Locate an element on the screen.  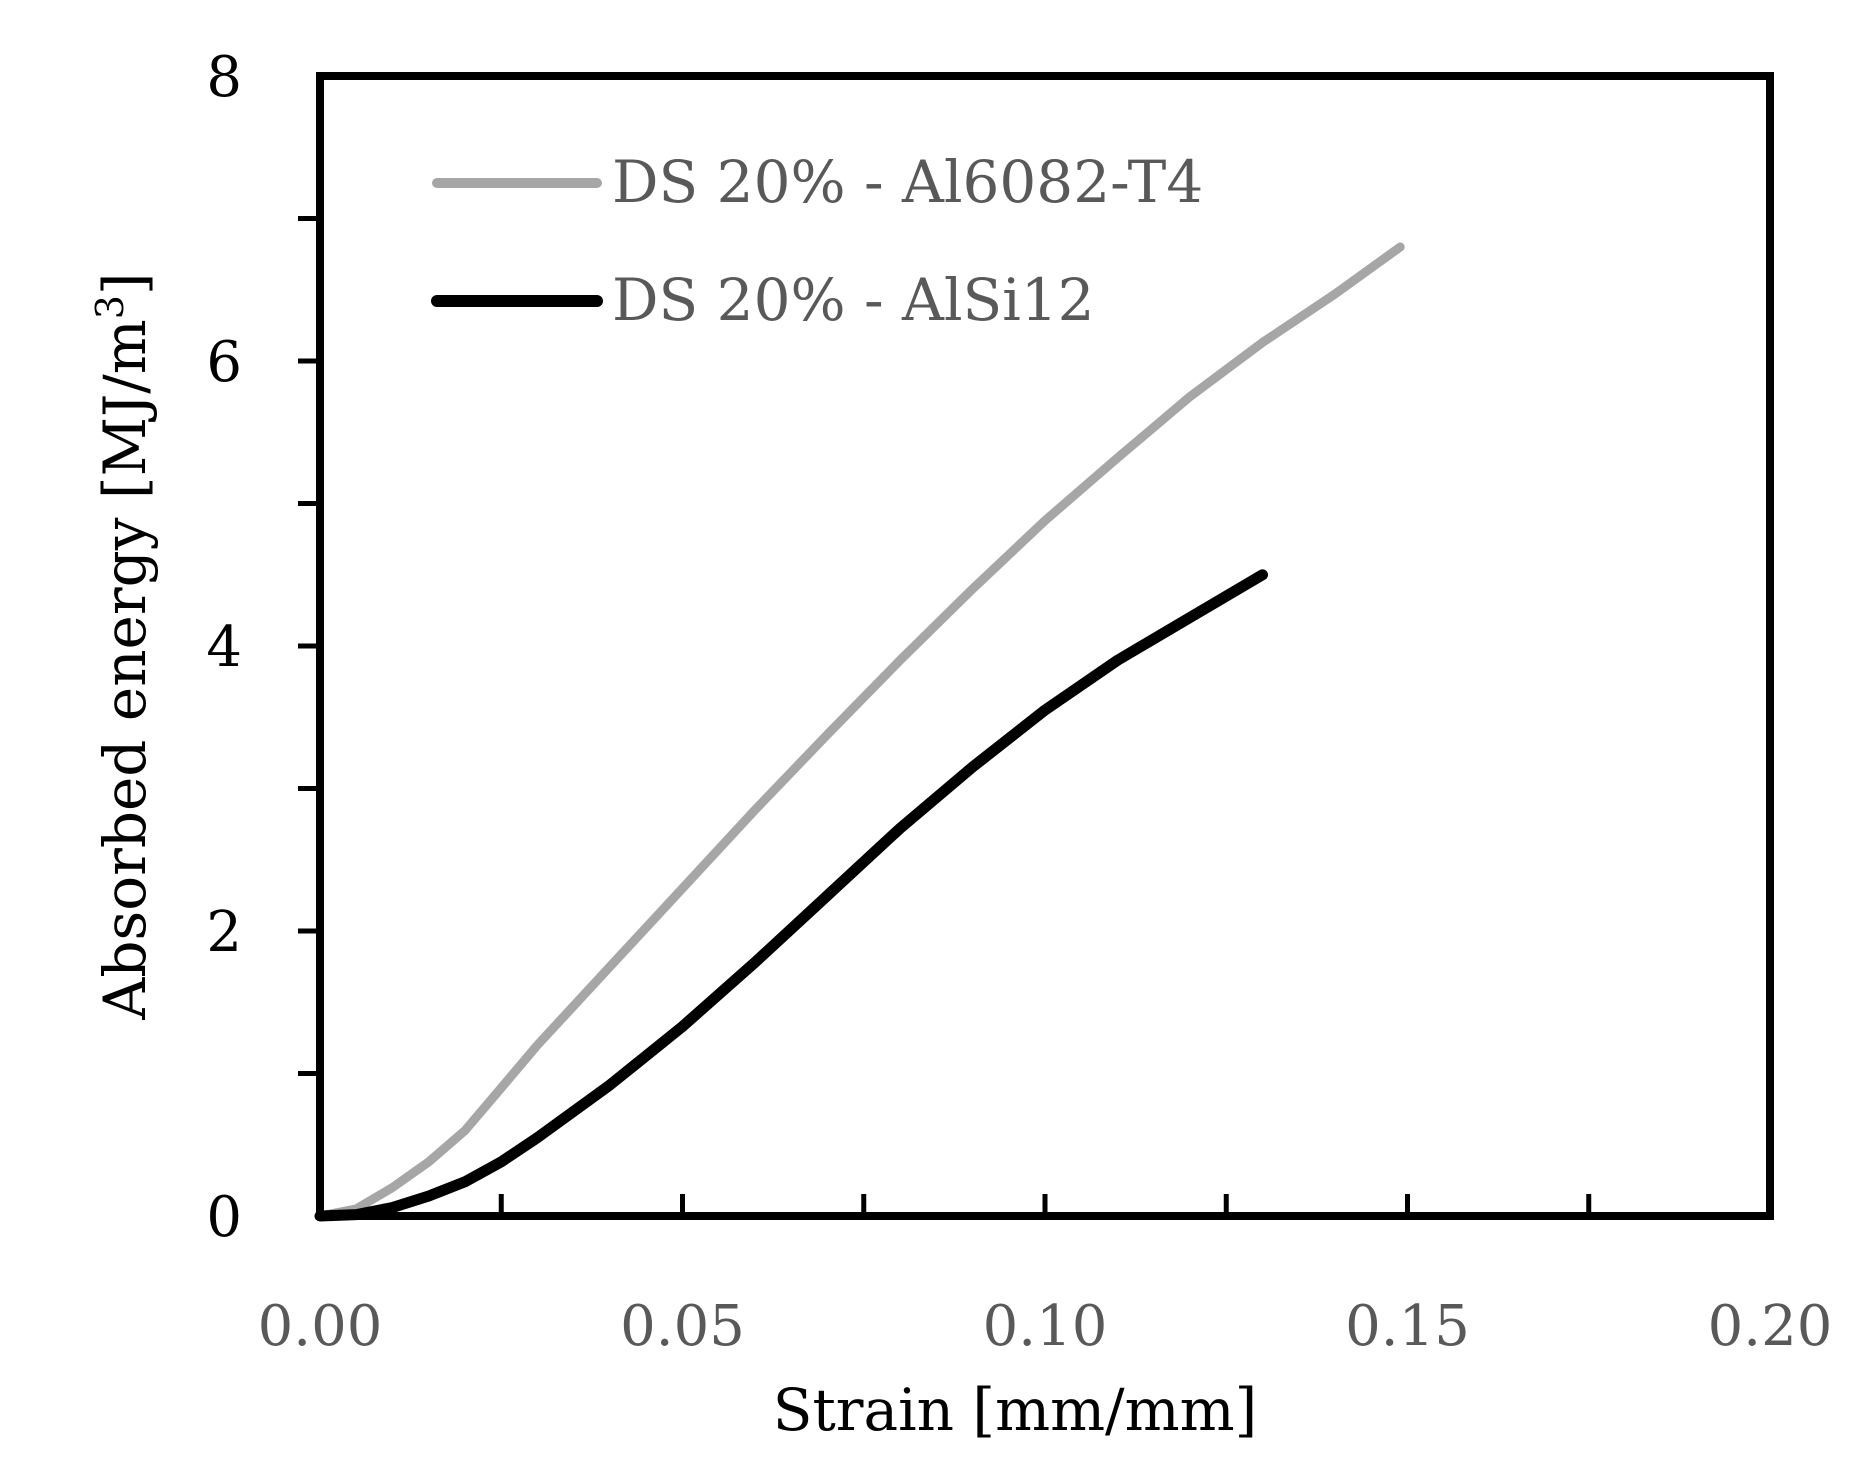
legend-label-al6082: DS 20% - Al6082-T4 is located at coordinates (907, 182).